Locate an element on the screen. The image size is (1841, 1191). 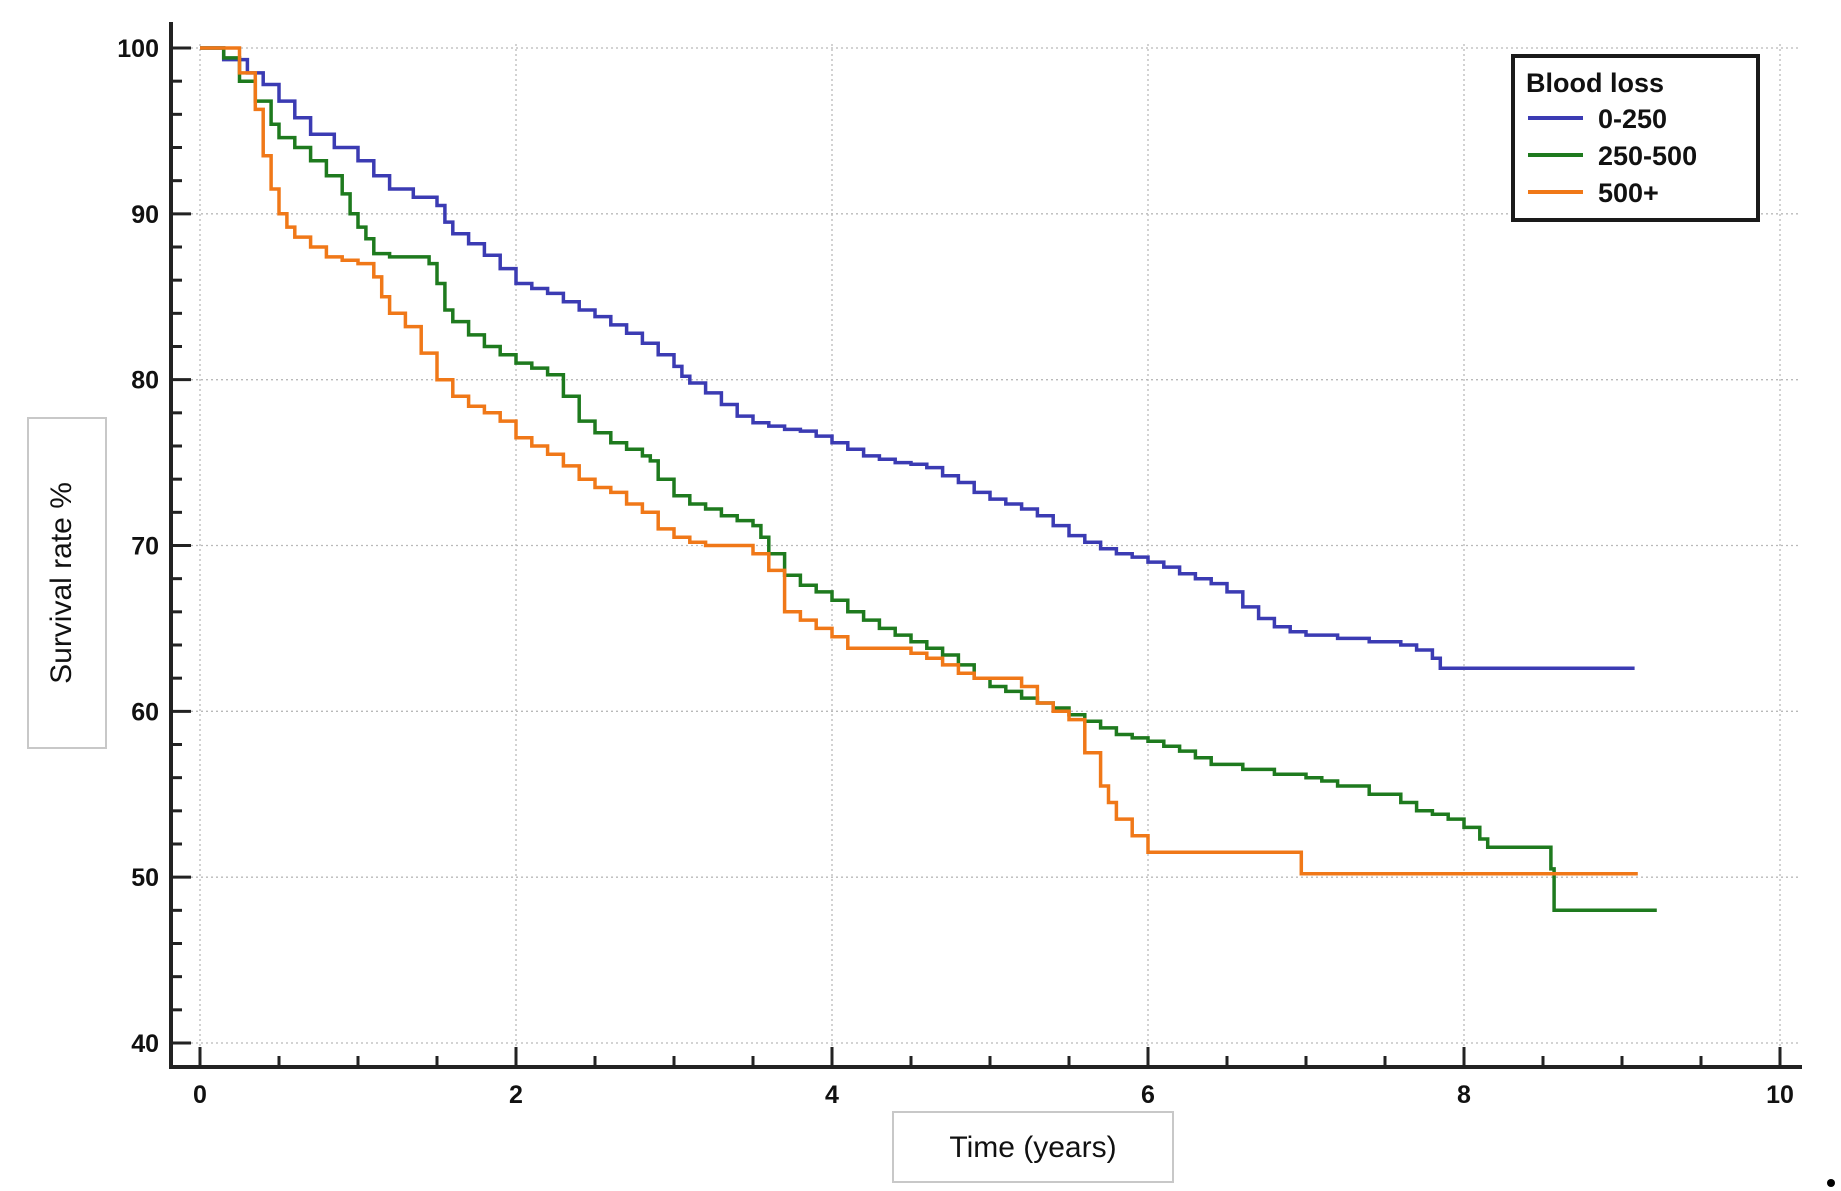
legend-label: 500+ is located at coordinates (1628, 193).